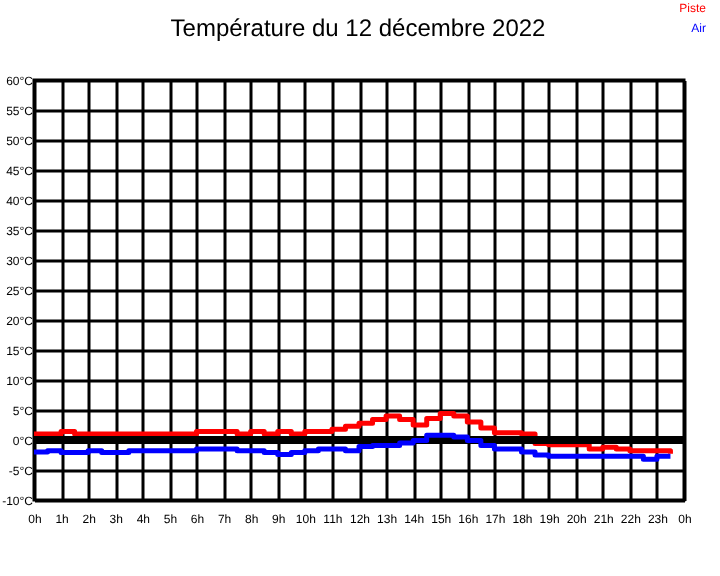 The height and width of the screenshot is (576, 720). What do you see at coordinates (358, 28) in the screenshot?
I see `chart-title: Température du 12 décembre 2022` at bounding box center [358, 28].